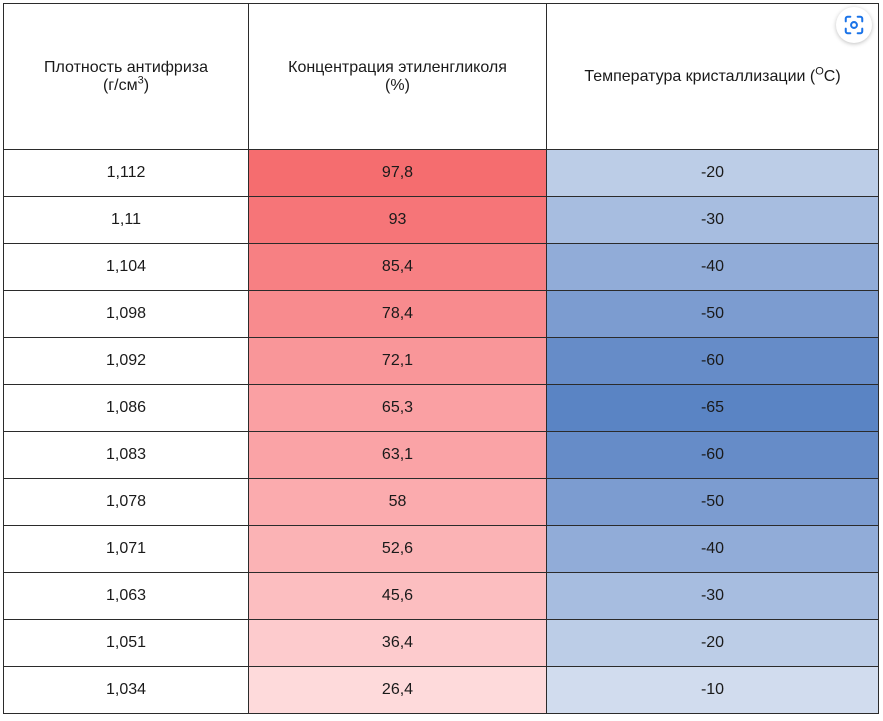  I want to click on temperature-cell: -10, so click(712, 690).